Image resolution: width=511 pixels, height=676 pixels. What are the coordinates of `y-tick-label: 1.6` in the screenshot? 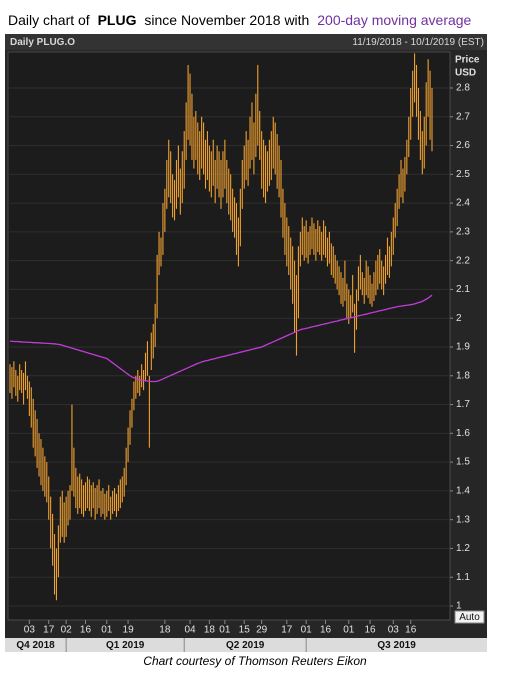 It's located at (463, 433).